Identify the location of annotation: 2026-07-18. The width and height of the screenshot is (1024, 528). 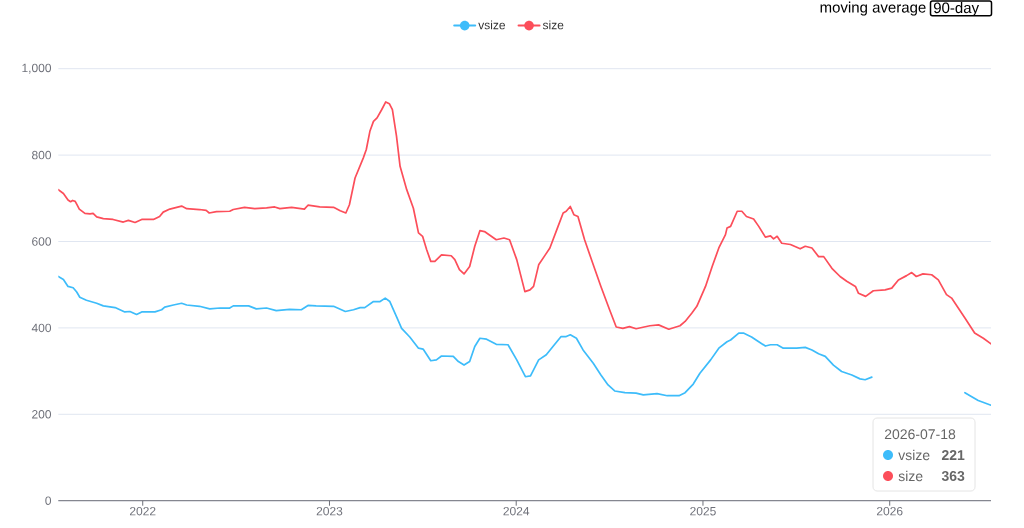
(920, 434).